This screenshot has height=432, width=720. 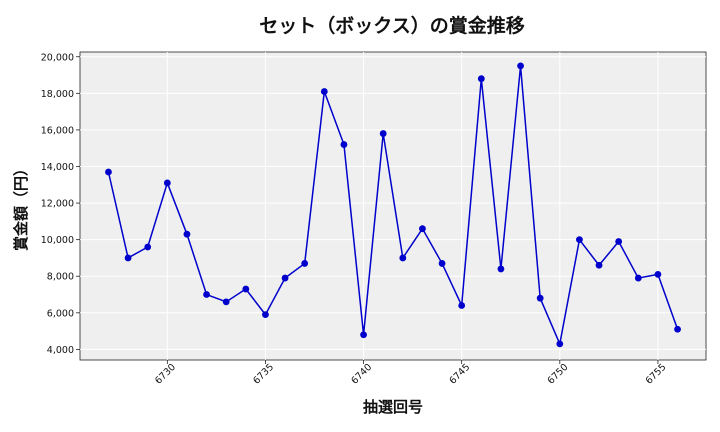 What do you see at coordinates (558, 374) in the screenshot?
I see `x-tick-label: 6750` at bounding box center [558, 374].